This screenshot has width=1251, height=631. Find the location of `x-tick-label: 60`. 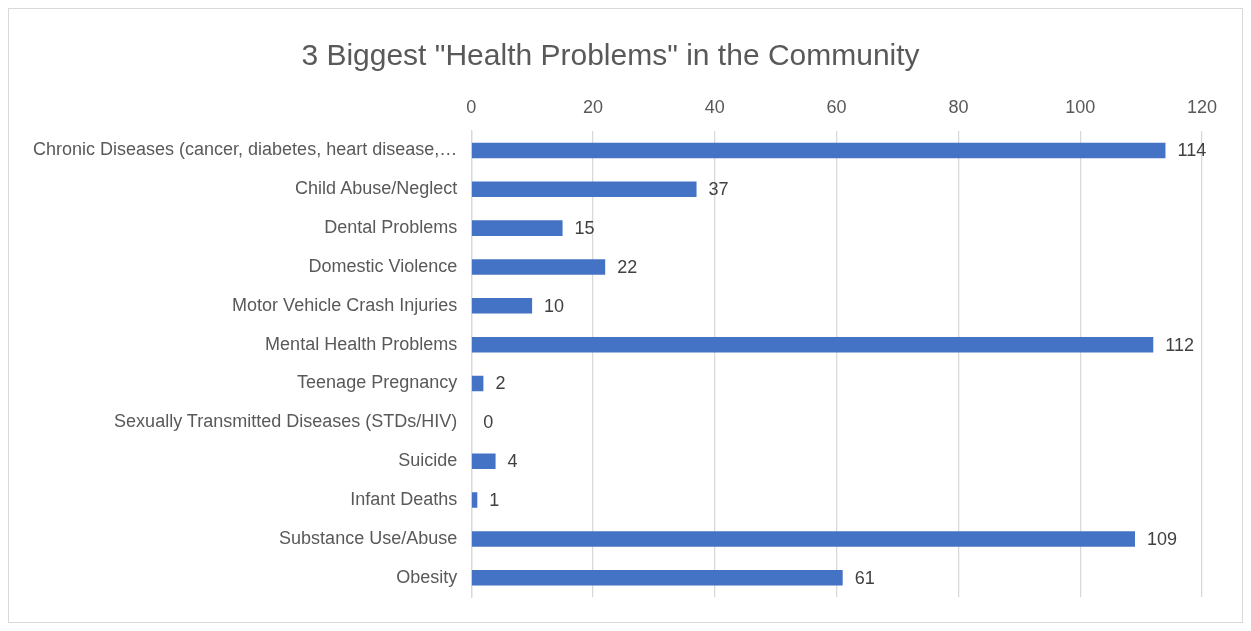

x-tick-label: 60 is located at coordinates (836, 106).